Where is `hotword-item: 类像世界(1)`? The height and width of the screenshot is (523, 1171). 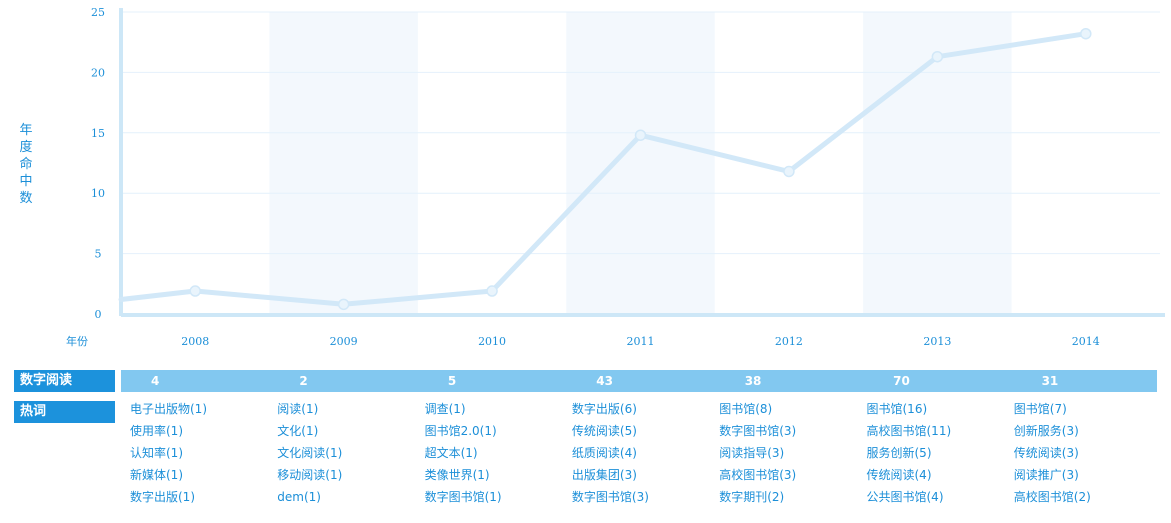
hotword-item: 类像世界(1) is located at coordinates (457, 475).